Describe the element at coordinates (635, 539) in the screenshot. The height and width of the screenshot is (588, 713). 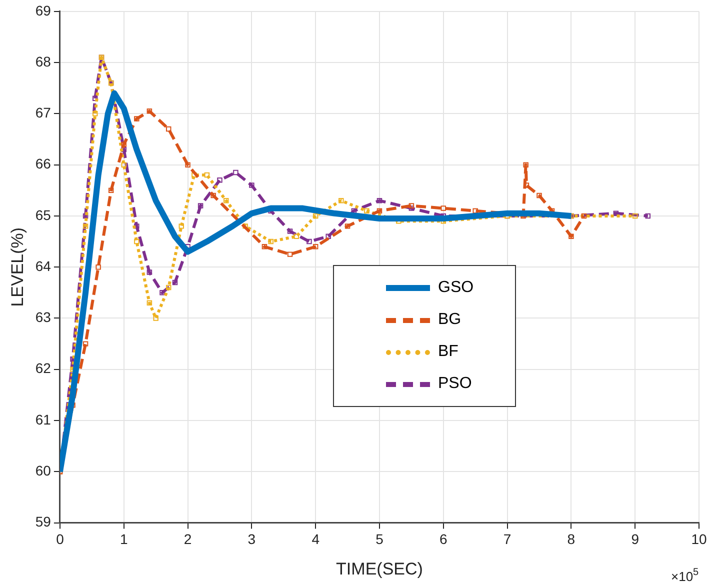
I see `x-tick-label: 9` at that location.